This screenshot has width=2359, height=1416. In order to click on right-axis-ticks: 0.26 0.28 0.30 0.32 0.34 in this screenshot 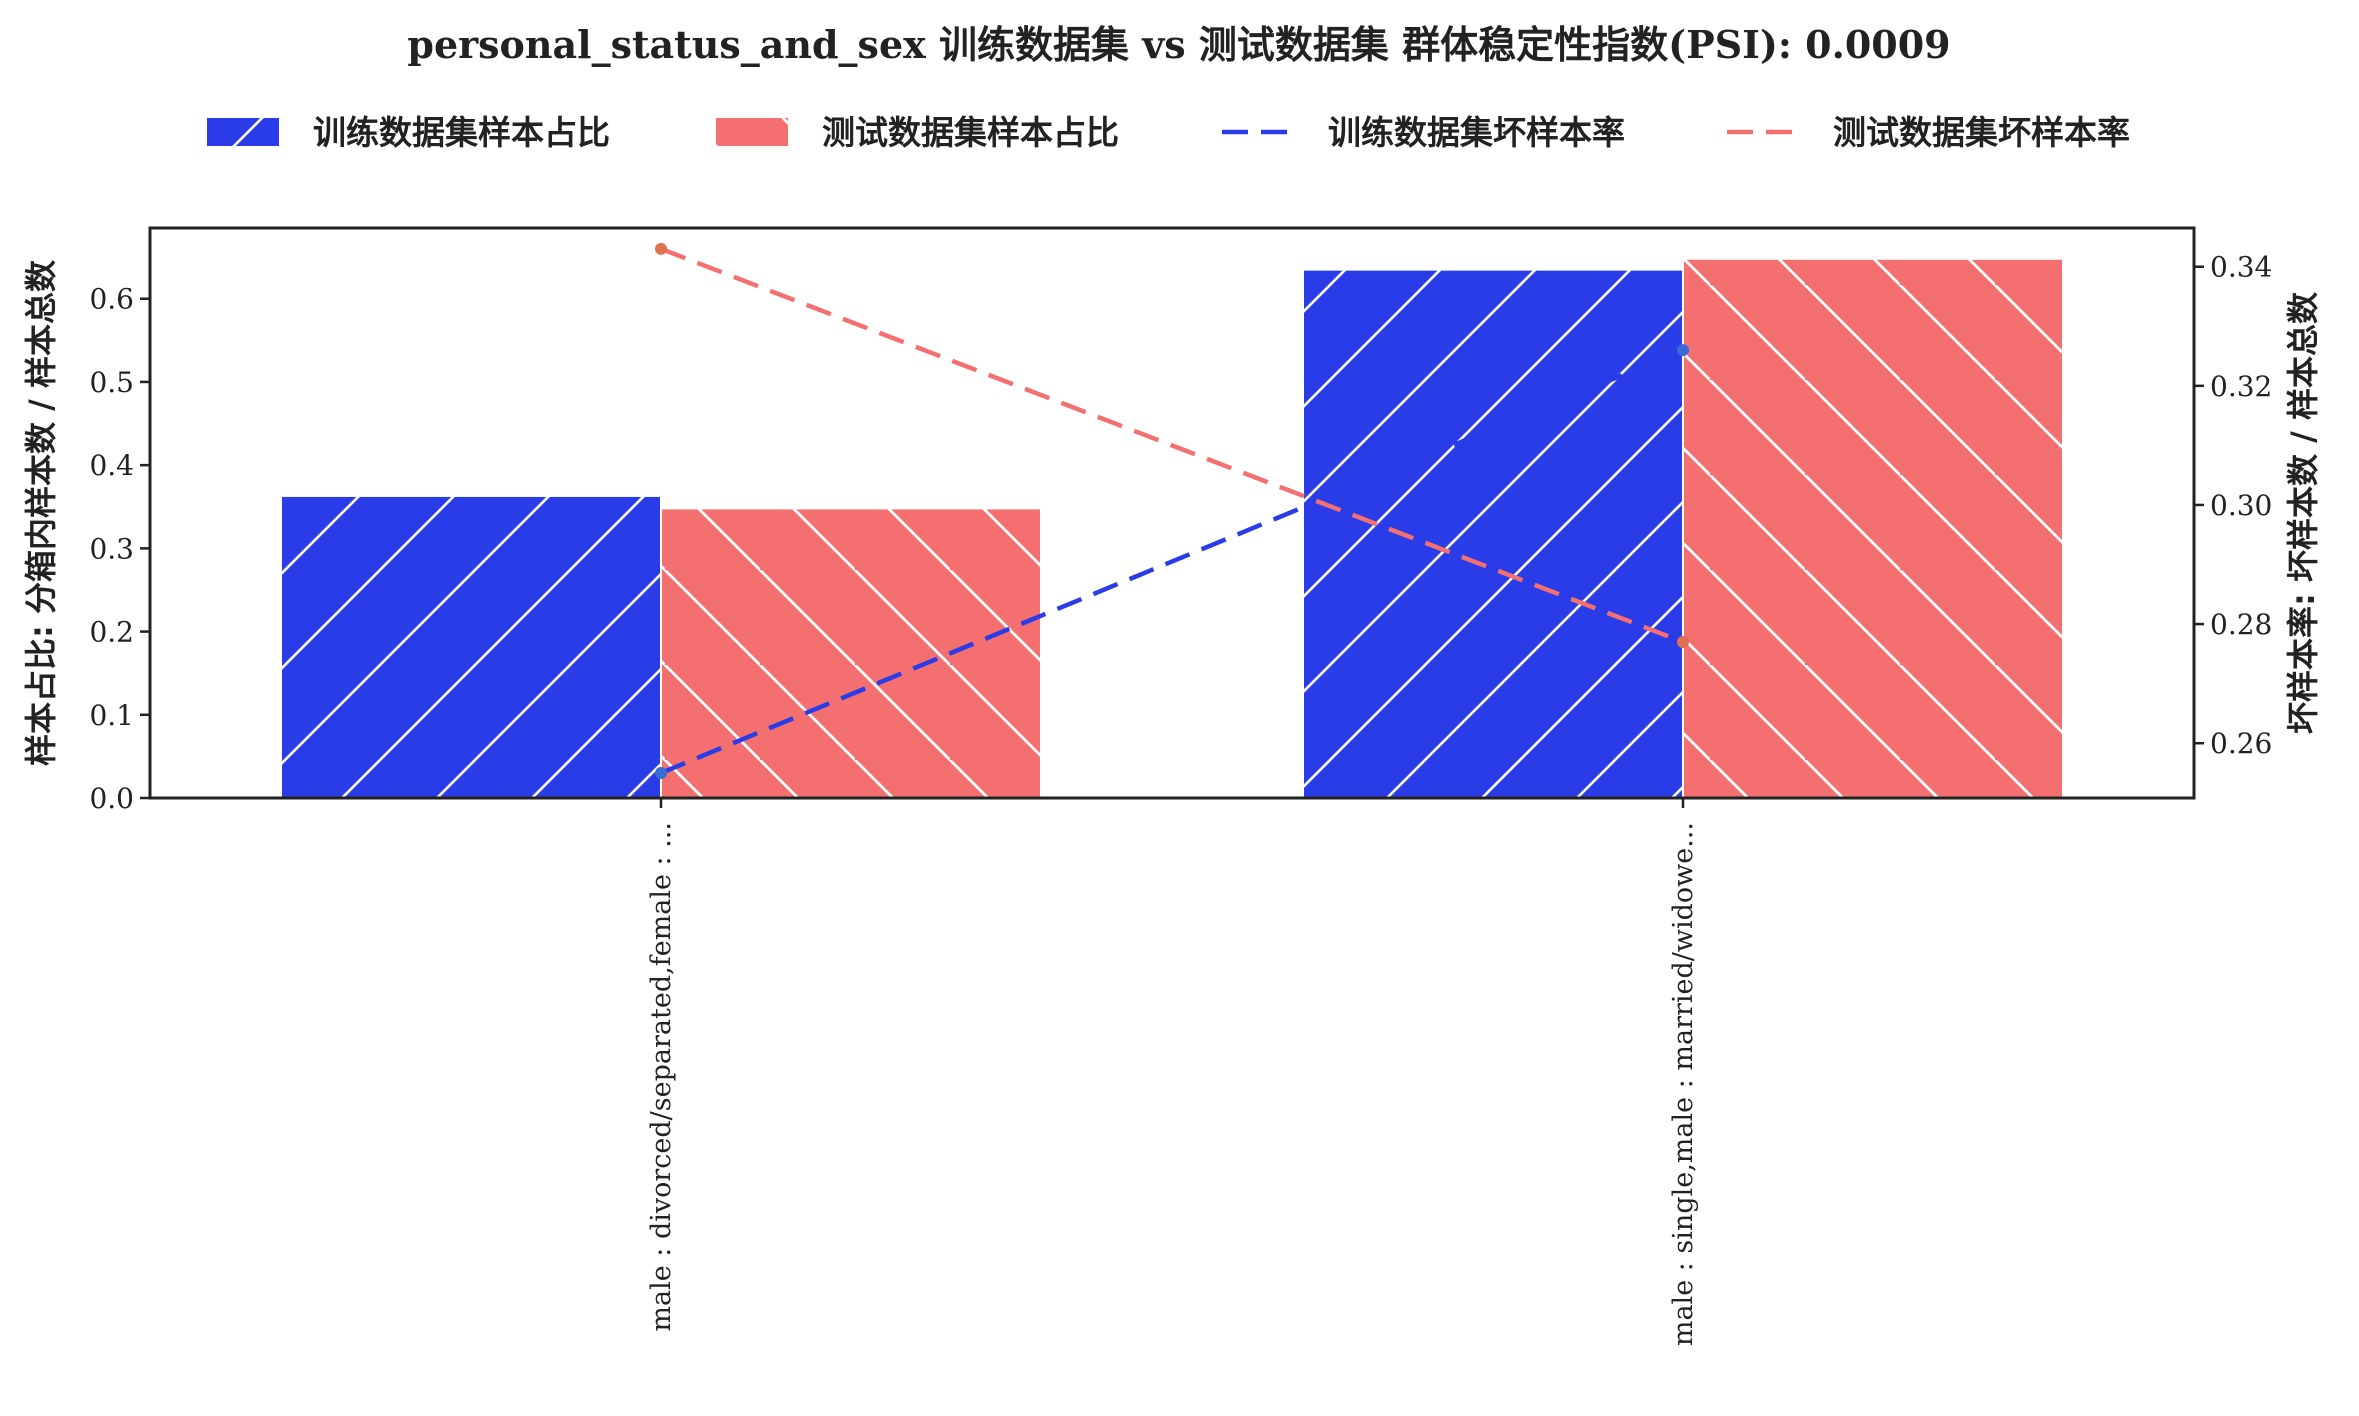, I will do `click(2233, 505)`.